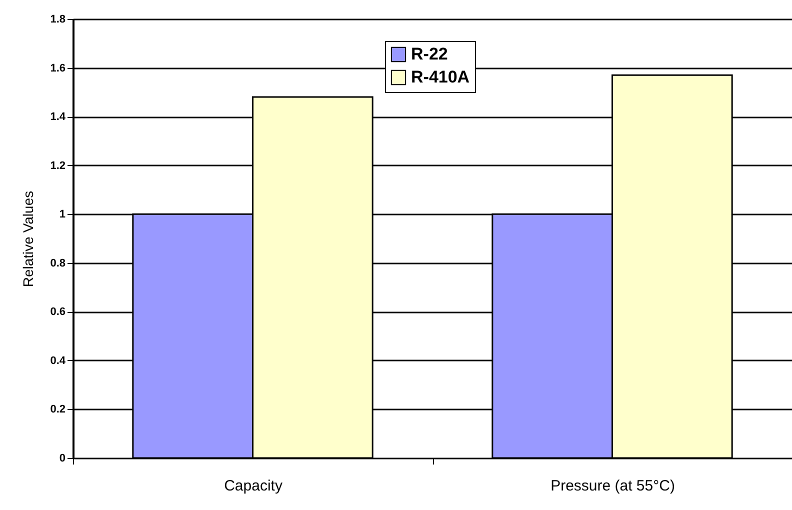  What do you see at coordinates (253, 486) in the screenshot?
I see `x-tick-label: Capacity` at bounding box center [253, 486].